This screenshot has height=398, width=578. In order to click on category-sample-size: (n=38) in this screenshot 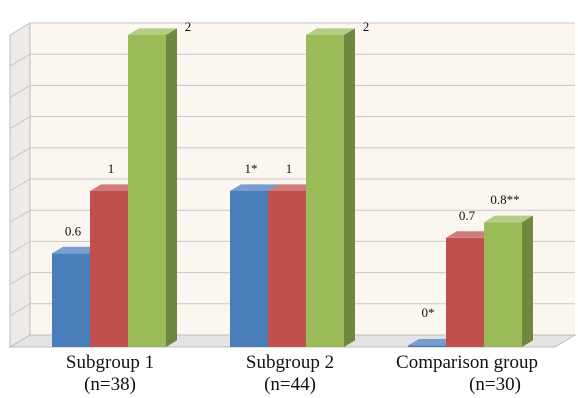, I will do `click(110, 384)`.